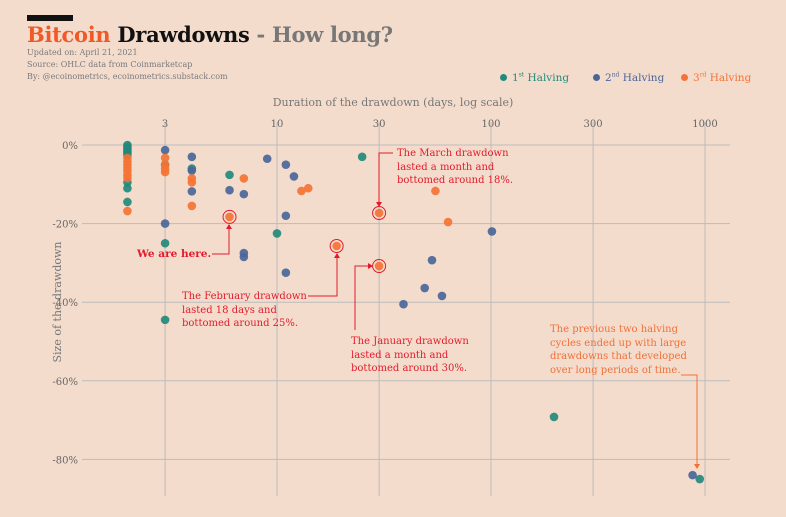 The width and height of the screenshot is (786, 517). Describe the element at coordinates (696, 77) in the screenshot. I see `legend-num: 3` at that location.